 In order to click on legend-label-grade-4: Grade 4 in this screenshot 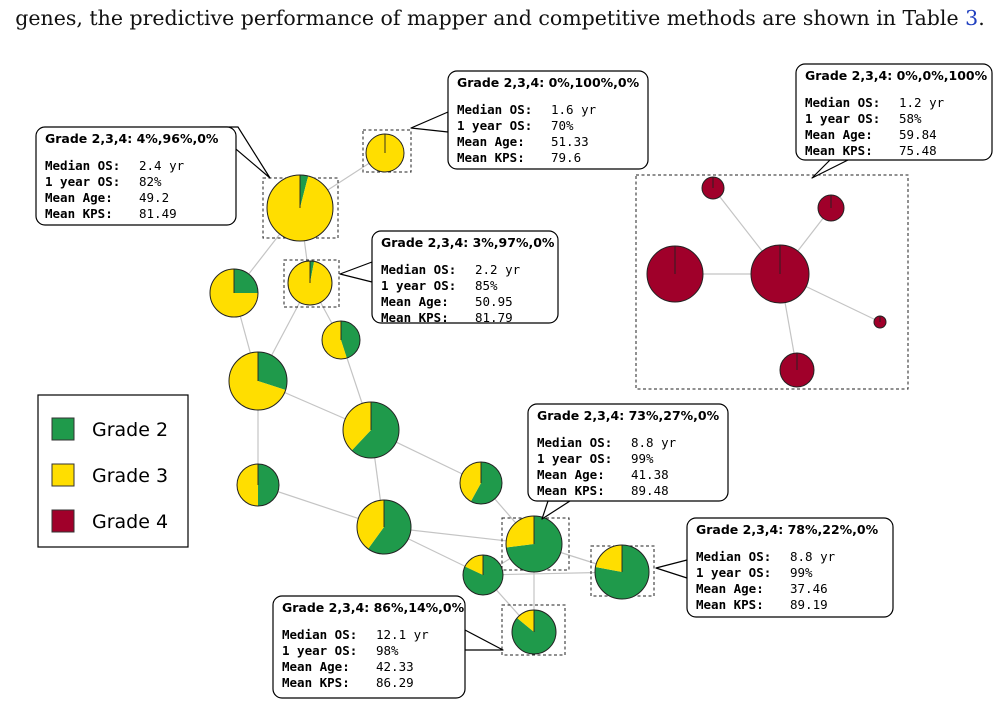, I will do `click(130, 522)`.